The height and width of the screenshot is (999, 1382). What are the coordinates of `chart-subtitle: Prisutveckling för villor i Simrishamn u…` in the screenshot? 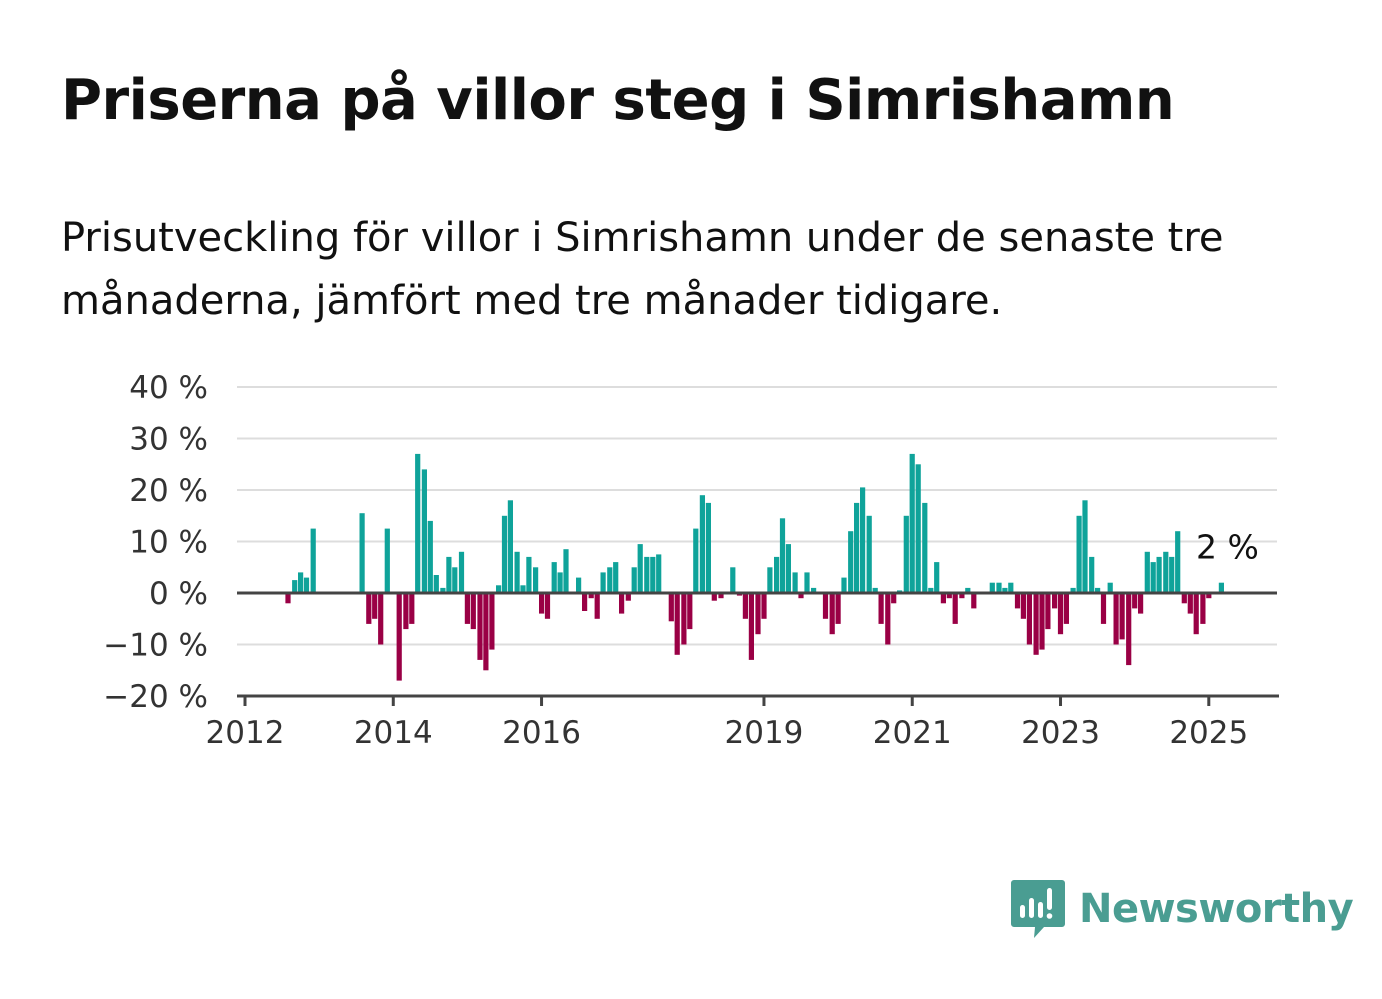 It's located at (642, 269).